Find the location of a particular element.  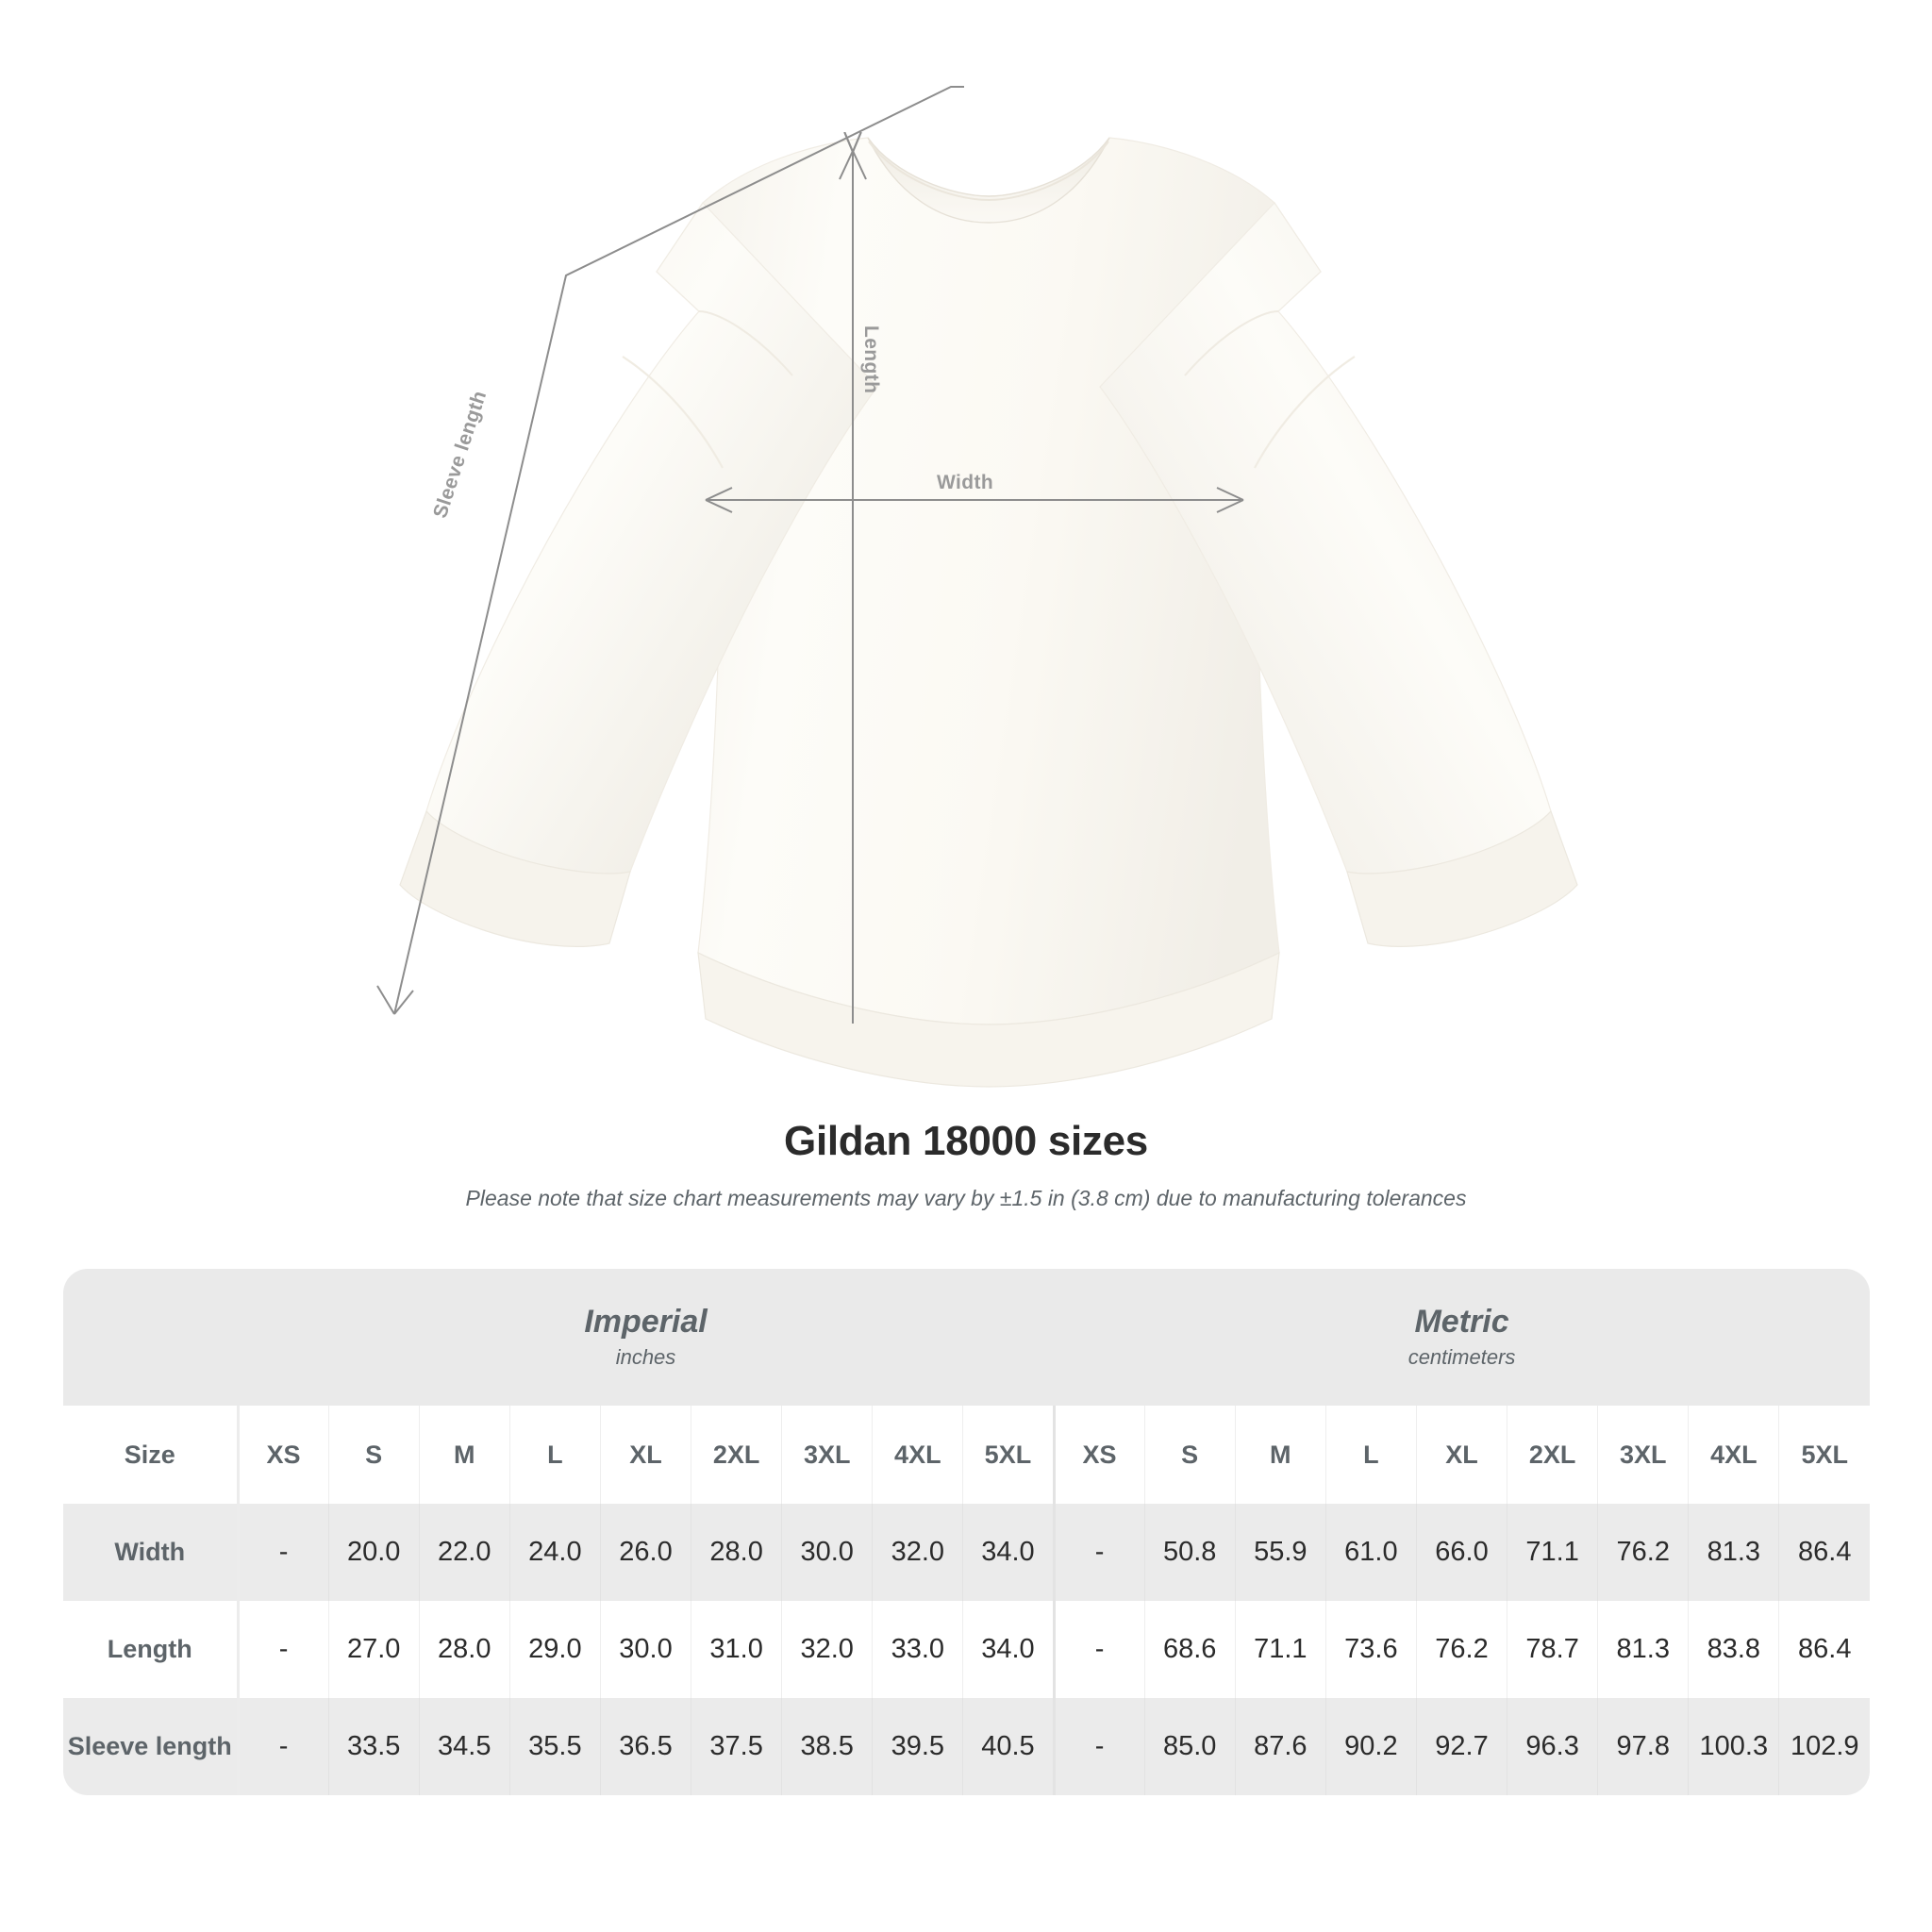

unit-banner-spacer is located at coordinates (150, 1337).